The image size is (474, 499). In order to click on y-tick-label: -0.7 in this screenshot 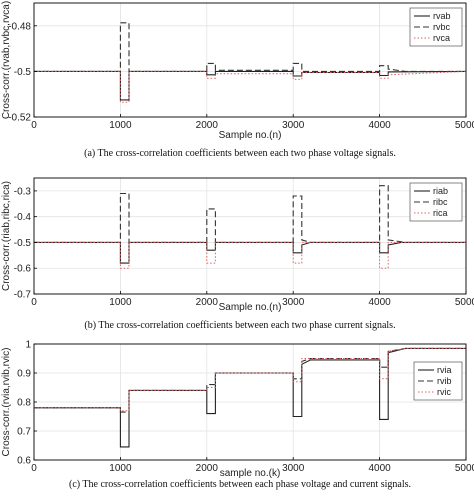, I will do `click(23, 295)`.